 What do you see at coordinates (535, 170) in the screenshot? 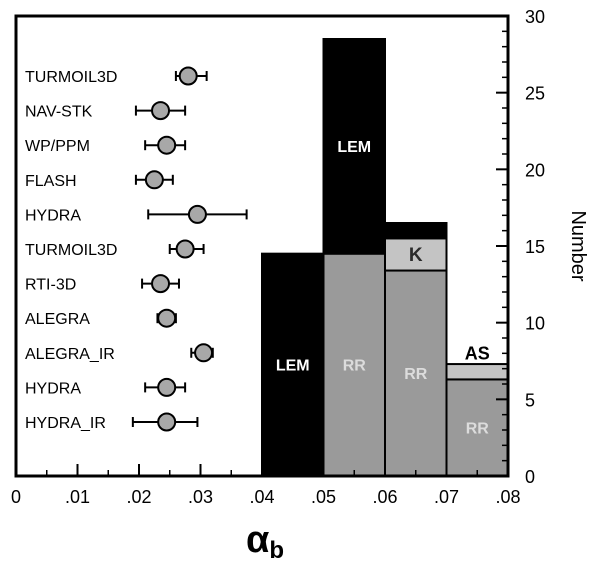
I see `y-tick-label: 20` at bounding box center [535, 170].